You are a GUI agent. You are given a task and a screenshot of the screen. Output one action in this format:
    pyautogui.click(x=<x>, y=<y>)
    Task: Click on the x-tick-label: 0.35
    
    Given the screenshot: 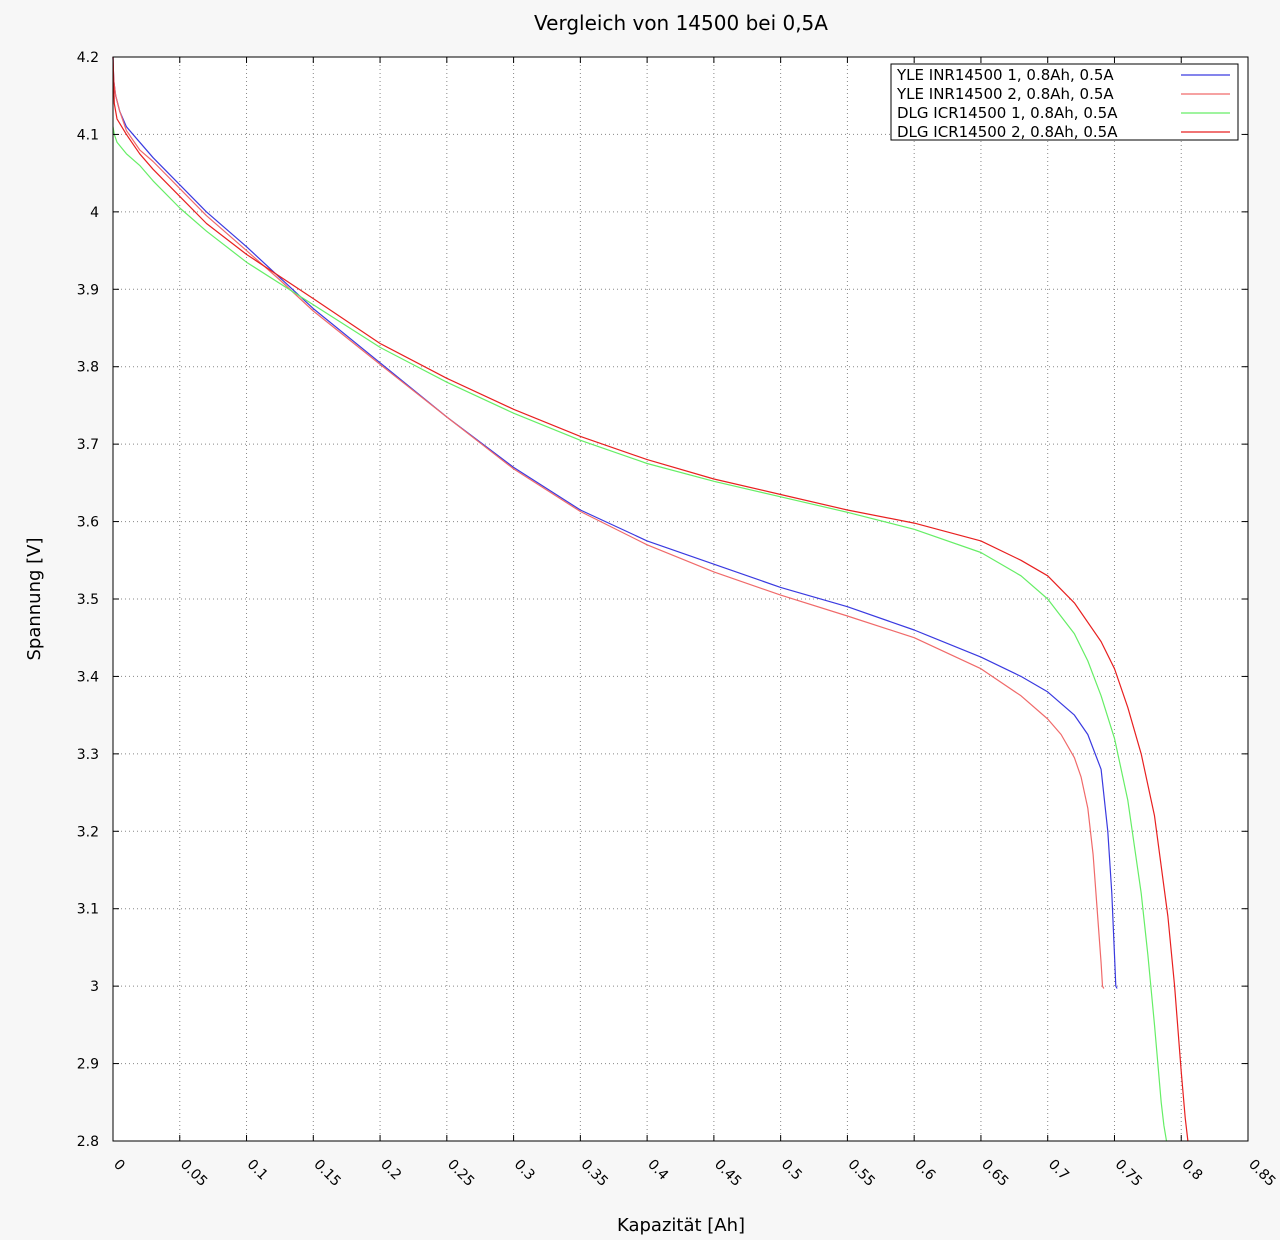 What is the action you would take?
    pyautogui.click(x=594, y=1173)
    